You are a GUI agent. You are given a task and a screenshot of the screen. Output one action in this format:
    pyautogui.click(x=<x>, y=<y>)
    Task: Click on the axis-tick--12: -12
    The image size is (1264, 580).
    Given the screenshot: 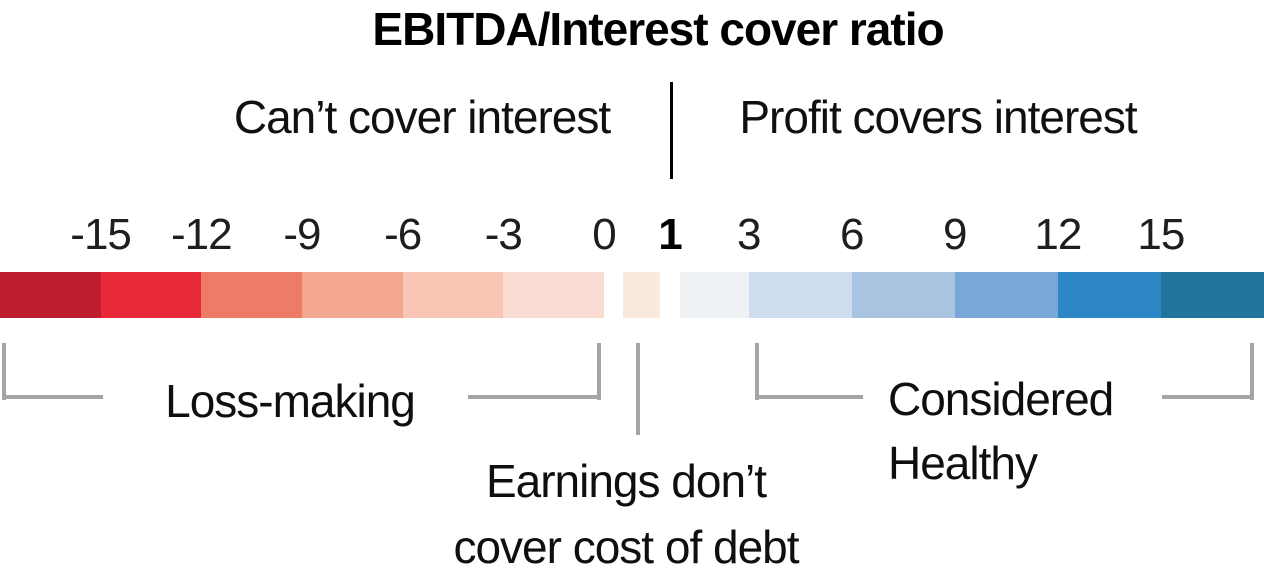 What is the action you would take?
    pyautogui.click(x=201, y=234)
    